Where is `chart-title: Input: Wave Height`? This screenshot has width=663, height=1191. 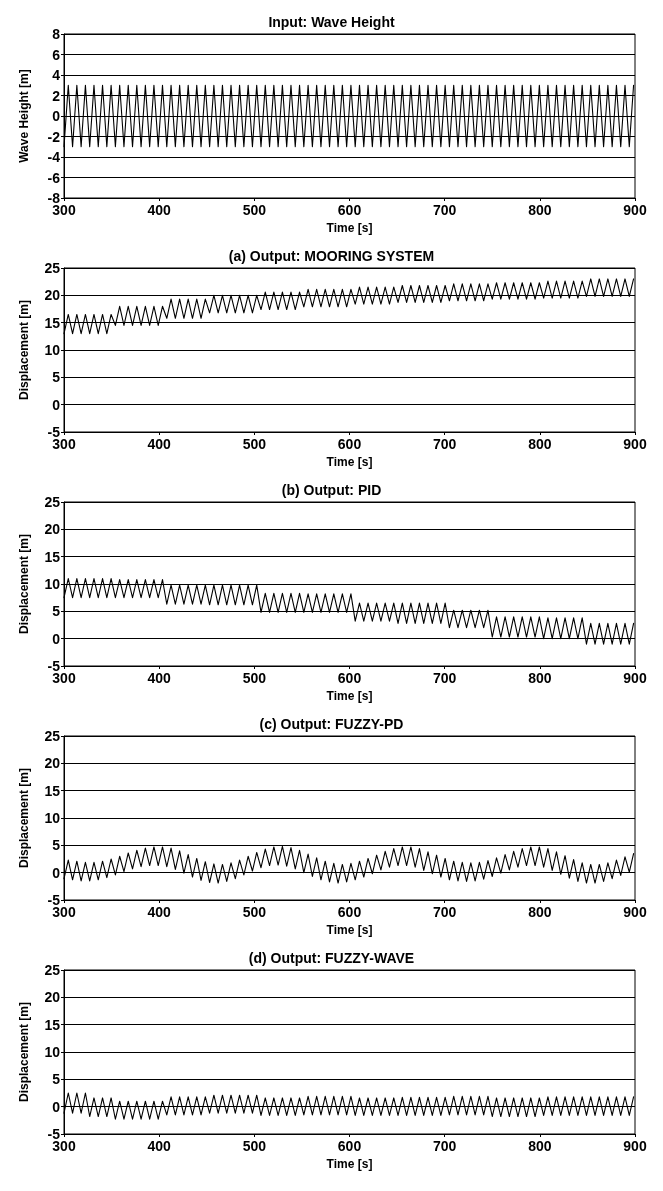
chart-title: Input: Wave Height is located at coordinates (331, 22).